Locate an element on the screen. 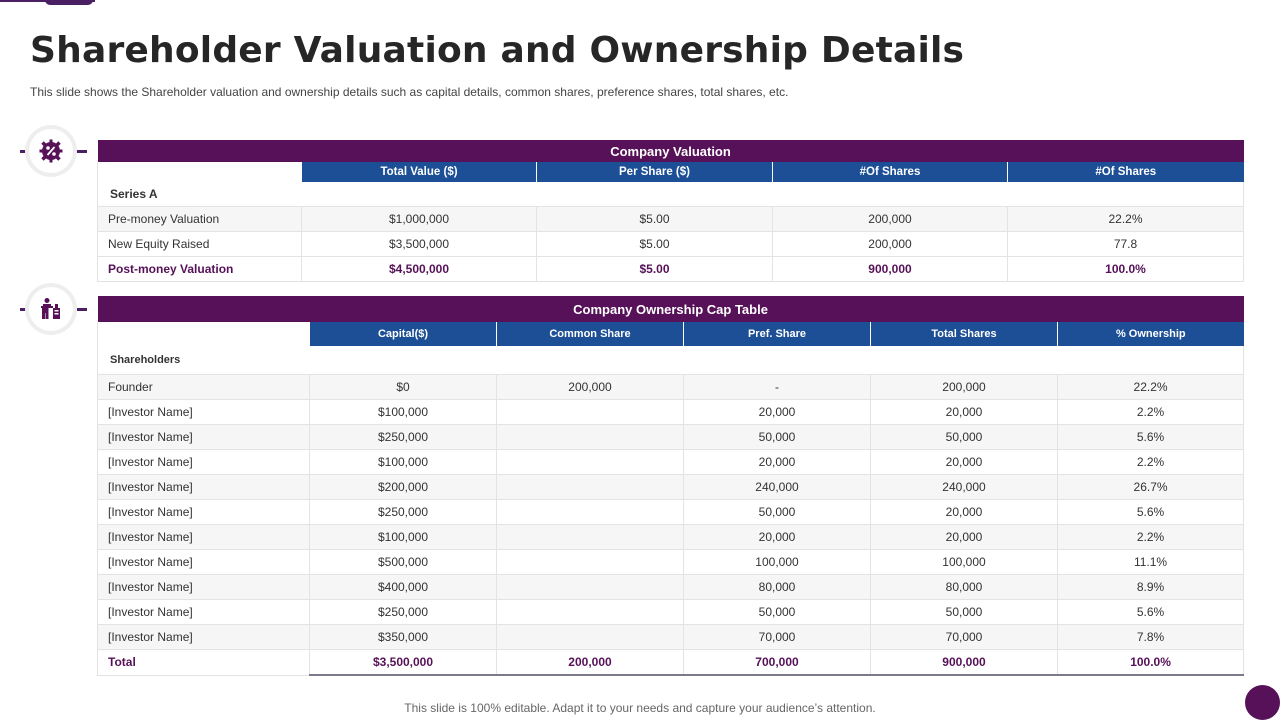 This screenshot has height=720, width=1280. table-cell: $400,000 is located at coordinates (403, 587).